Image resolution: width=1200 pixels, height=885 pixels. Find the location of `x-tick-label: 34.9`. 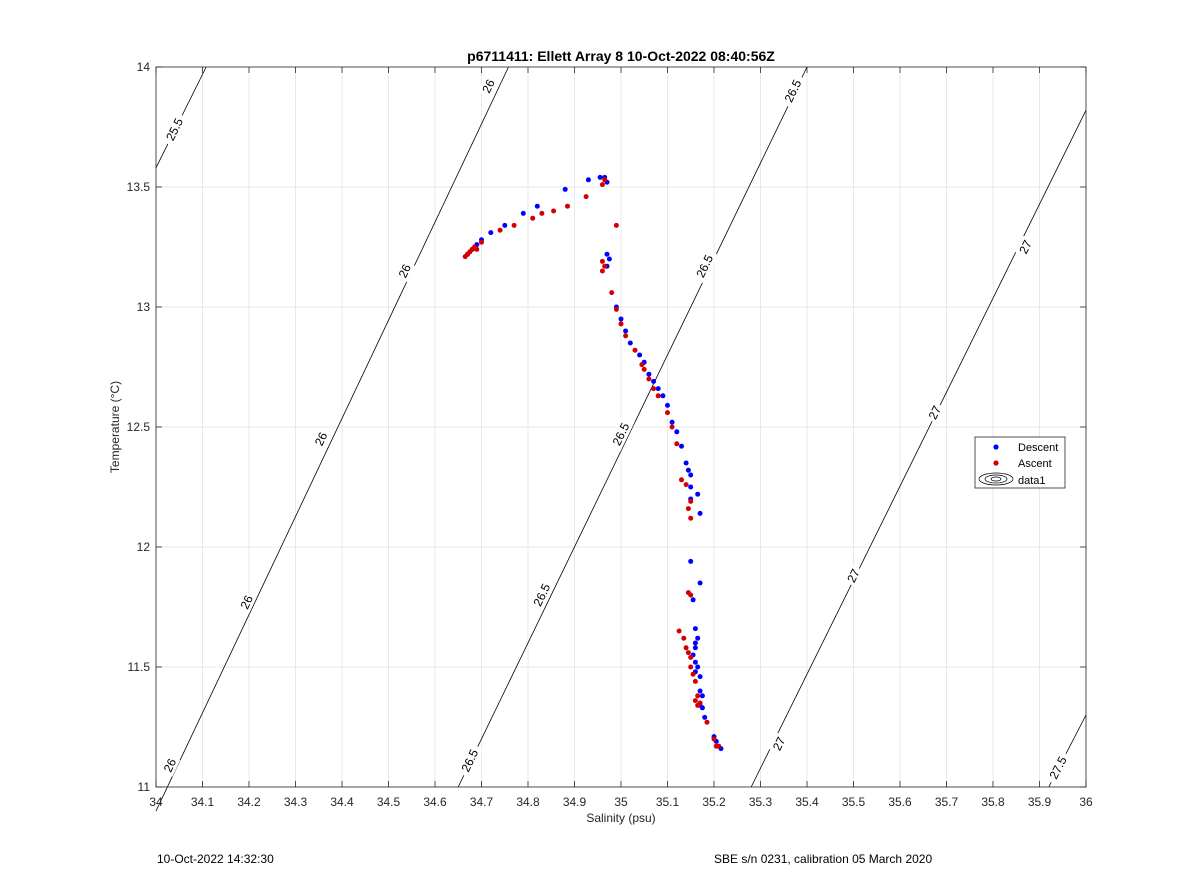

x-tick-label: 34.9 is located at coordinates (575, 802).